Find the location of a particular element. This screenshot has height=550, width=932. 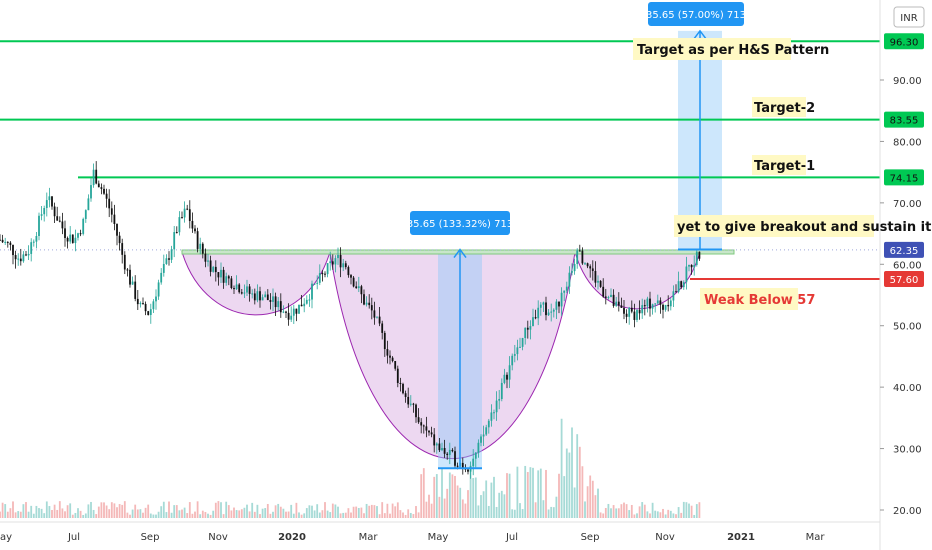

y-tick-label: 20.00 is located at coordinates (907, 511).